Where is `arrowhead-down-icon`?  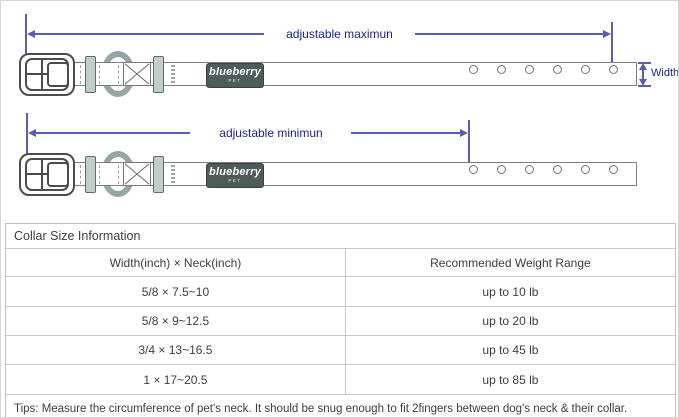 arrowhead-down-icon is located at coordinates (643, 82).